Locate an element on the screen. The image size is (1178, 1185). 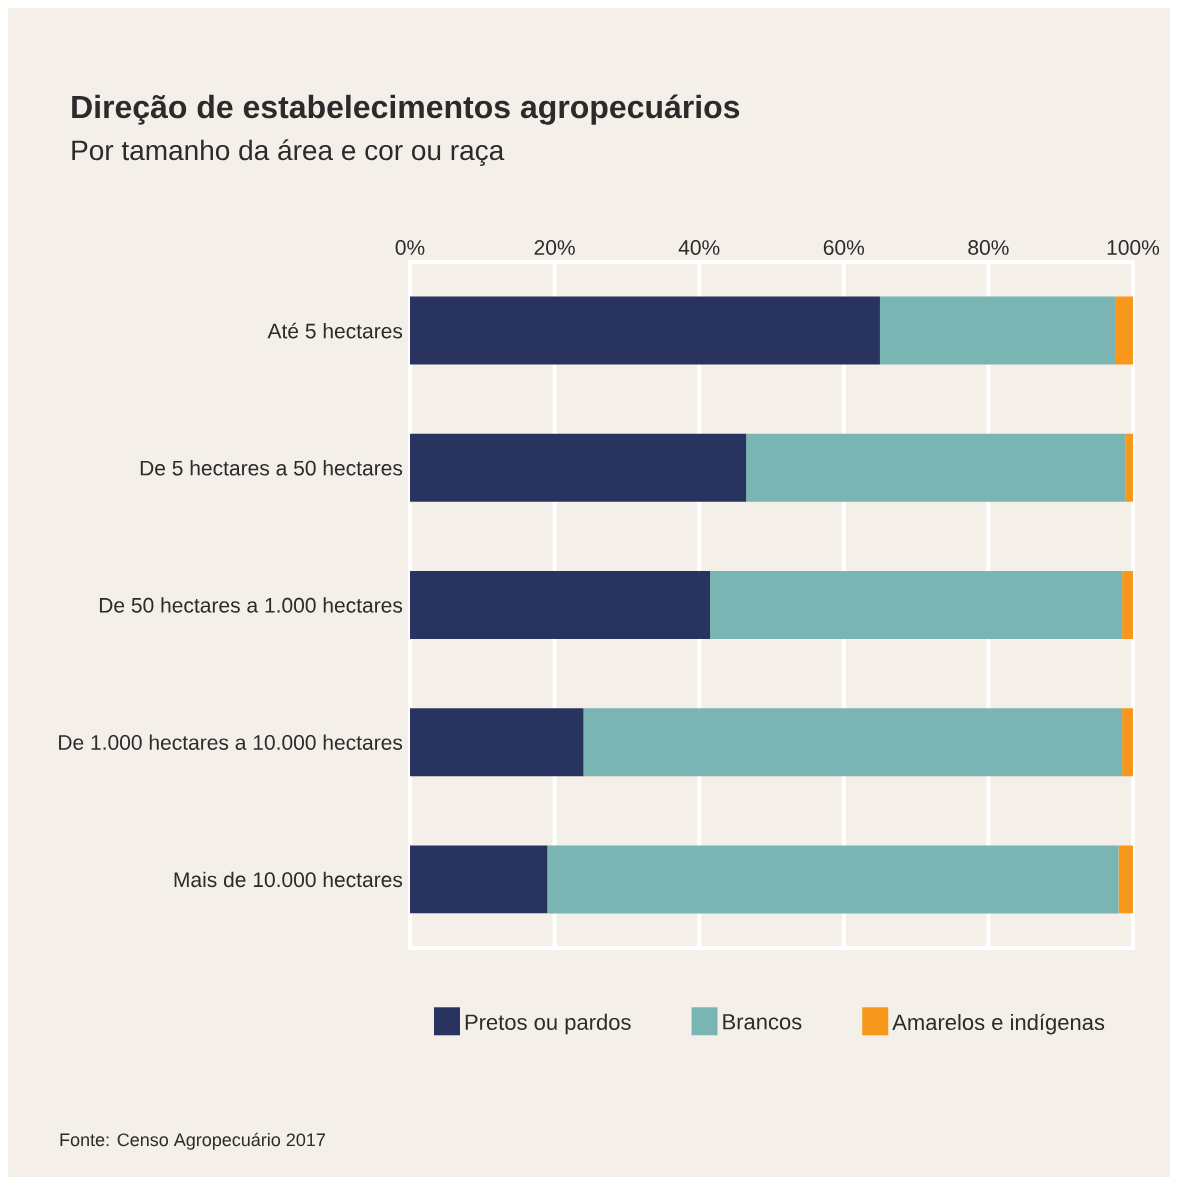
source-note: Fonte: Censo Agropecuário 2017 is located at coordinates (192, 1141).